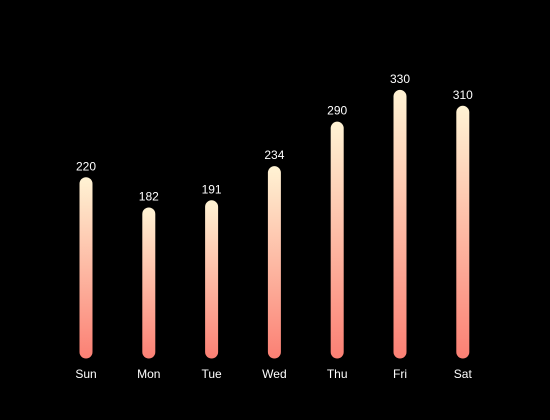 The height and width of the screenshot is (420, 550). I want to click on value-label-thu: 290, so click(337, 111).